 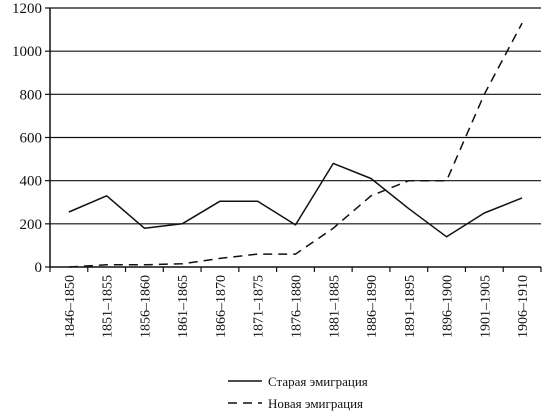 I want to click on y-tick-label: 600, so click(x=31, y=139).